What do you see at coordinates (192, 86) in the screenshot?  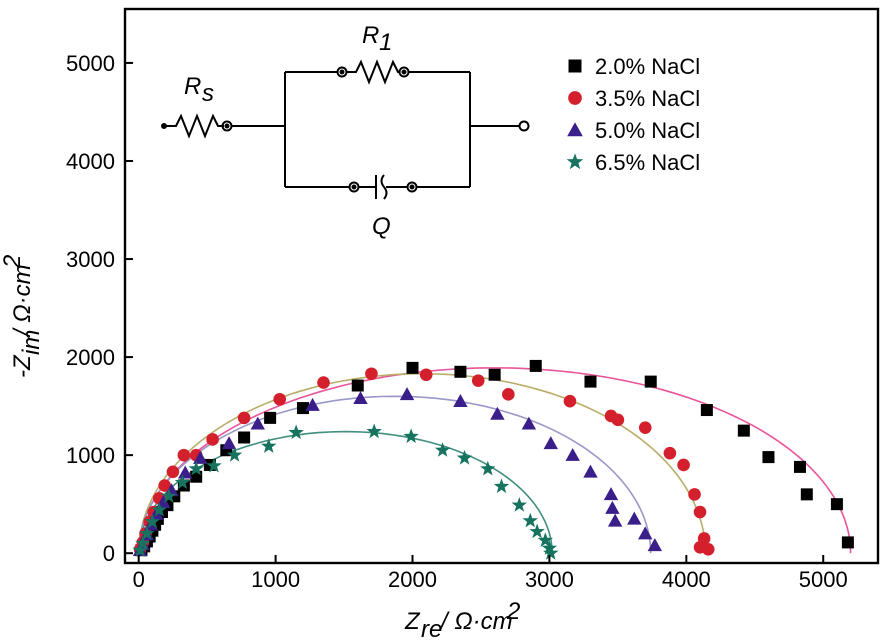 I see `label-rs: R` at bounding box center [192, 86].